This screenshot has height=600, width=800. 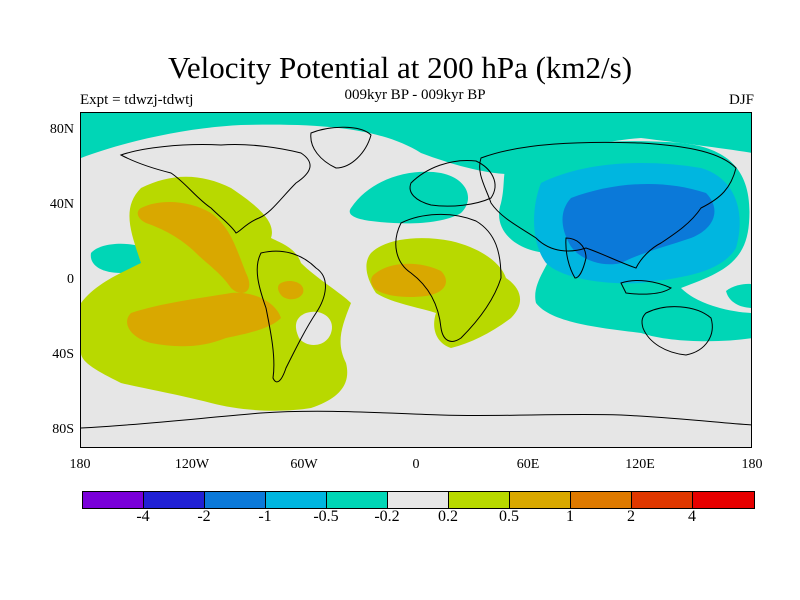 I want to click on season-label: DJF, so click(x=741, y=100).